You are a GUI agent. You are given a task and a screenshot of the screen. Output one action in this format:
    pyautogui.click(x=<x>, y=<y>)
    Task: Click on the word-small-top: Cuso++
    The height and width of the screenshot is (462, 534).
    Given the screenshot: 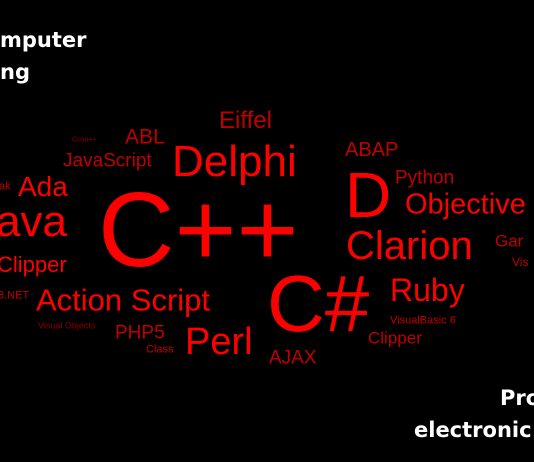 What is the action you would take?
    pyautogui.click(x=84, y=140)
    